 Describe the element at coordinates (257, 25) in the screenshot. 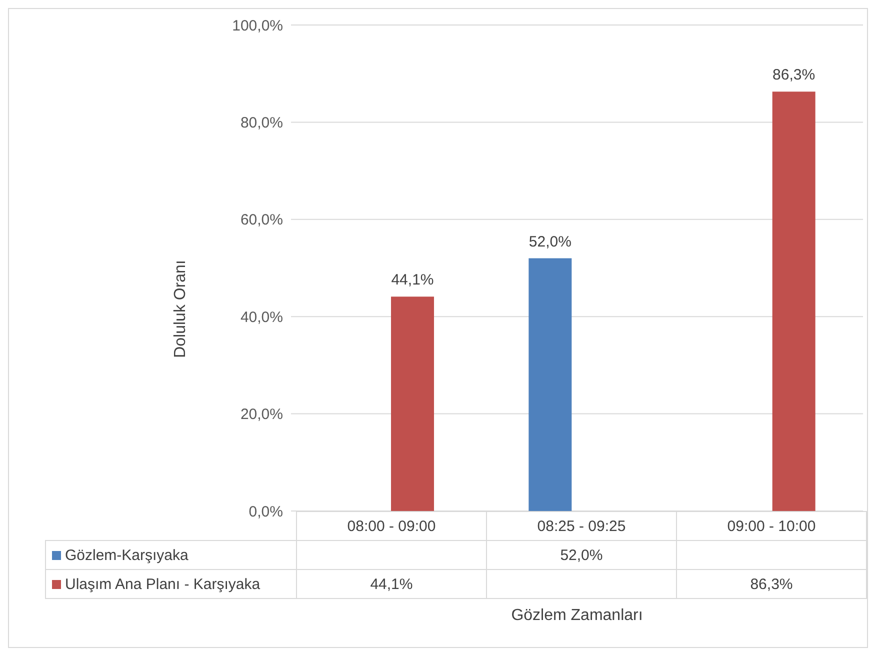

I see `y-tick-label: 100,0%` at that location.